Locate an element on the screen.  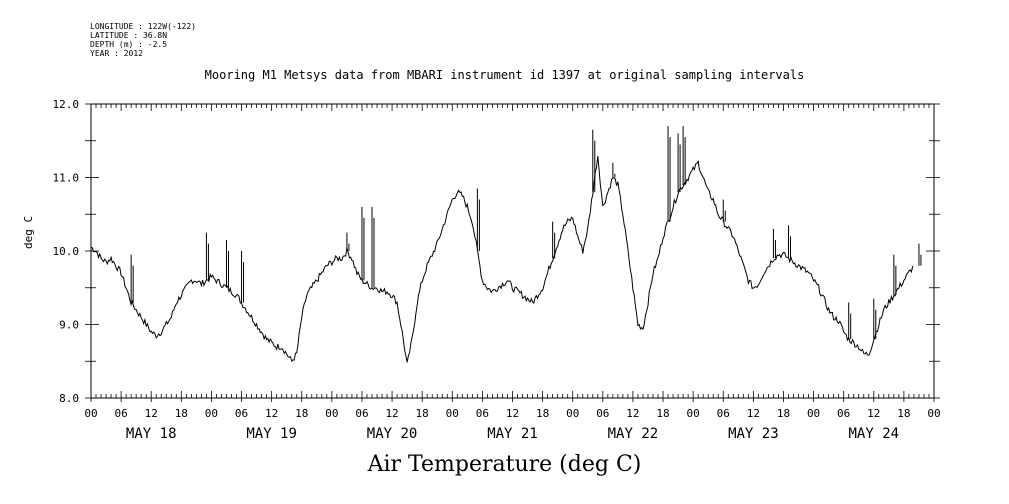
y-tick-label: 8.0 is located at coordinates (69, 398).